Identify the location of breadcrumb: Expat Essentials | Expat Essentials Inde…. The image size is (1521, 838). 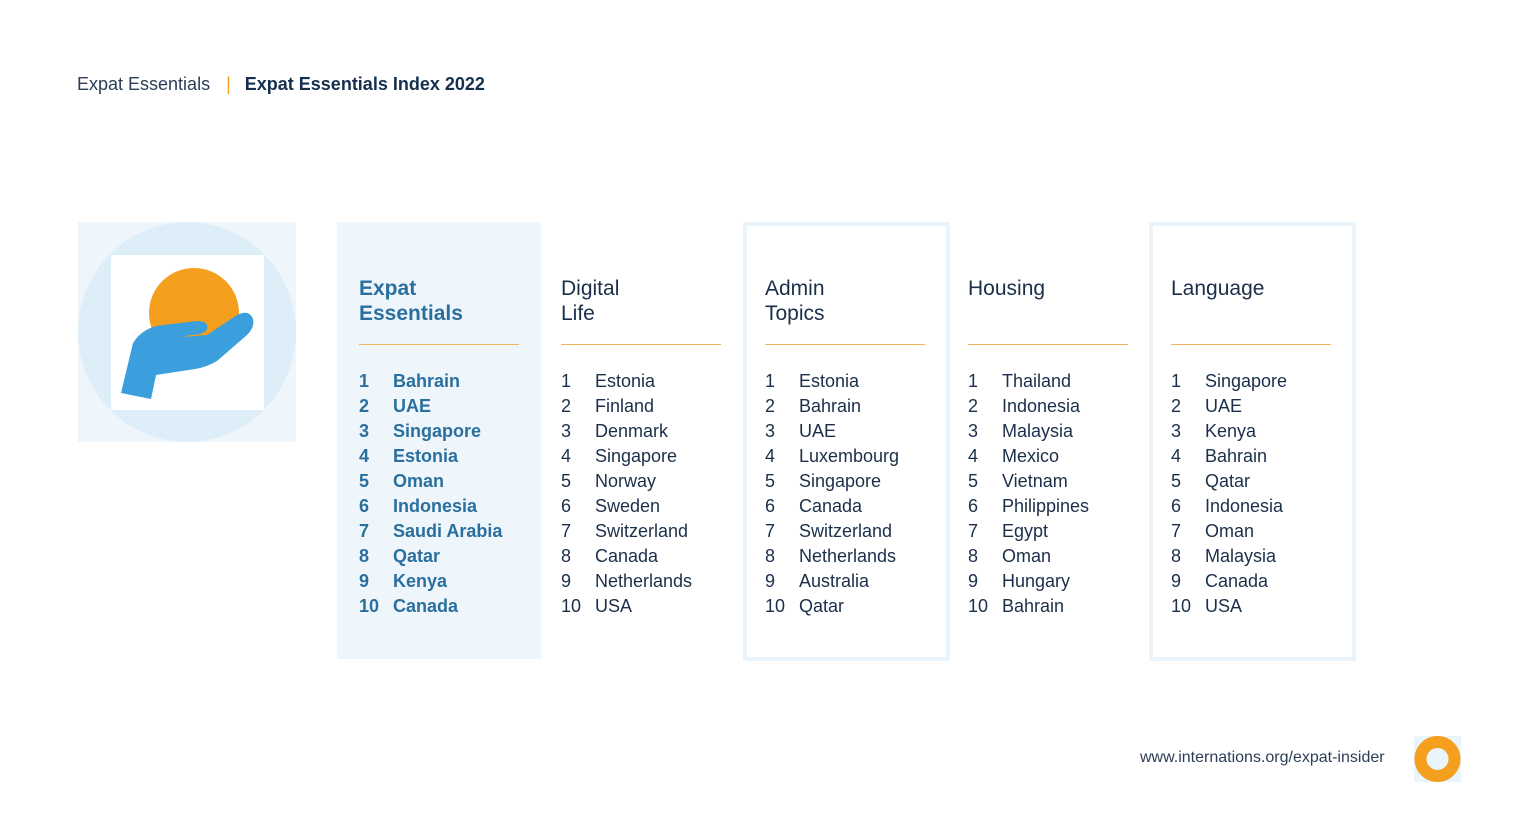
(281, 84).